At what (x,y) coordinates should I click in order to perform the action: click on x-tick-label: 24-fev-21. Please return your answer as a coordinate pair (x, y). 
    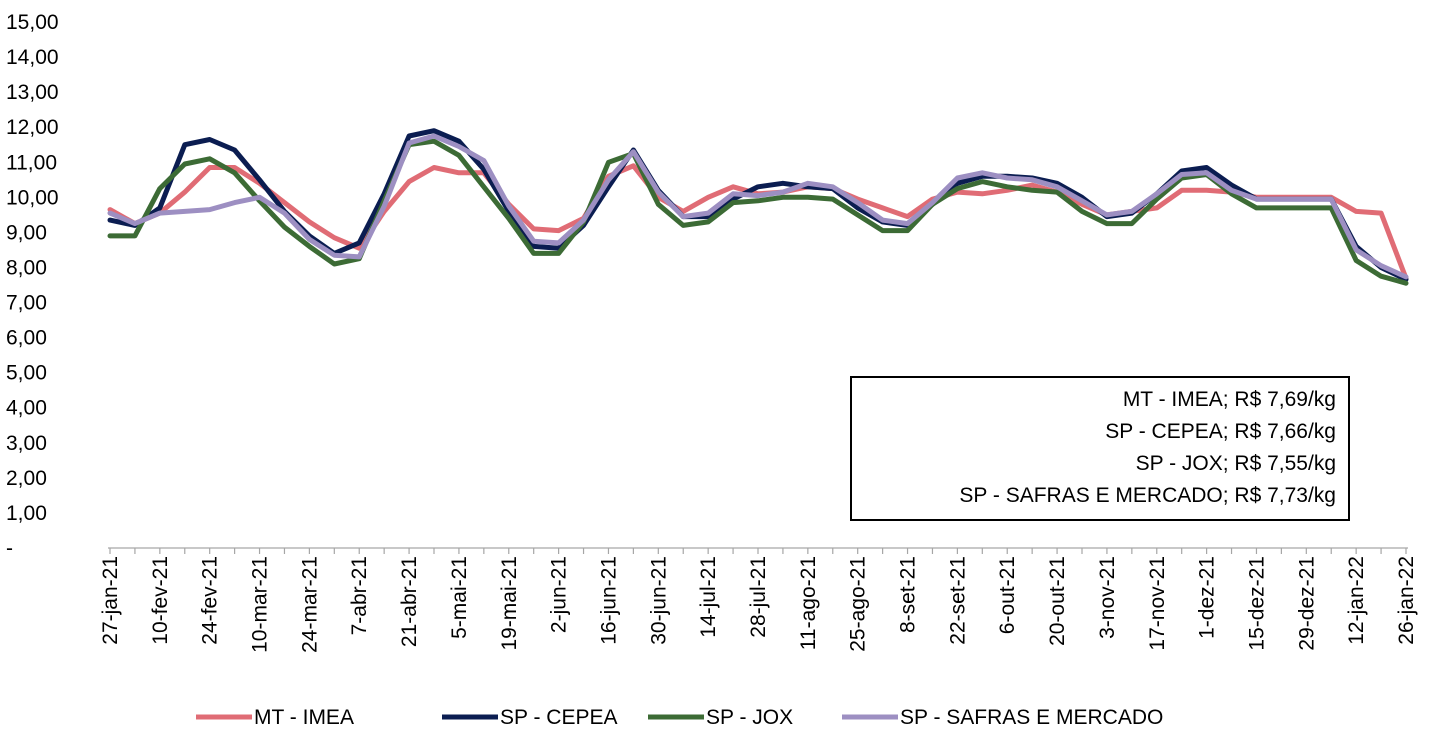
    Looking at the image, I should click on (210, 600).